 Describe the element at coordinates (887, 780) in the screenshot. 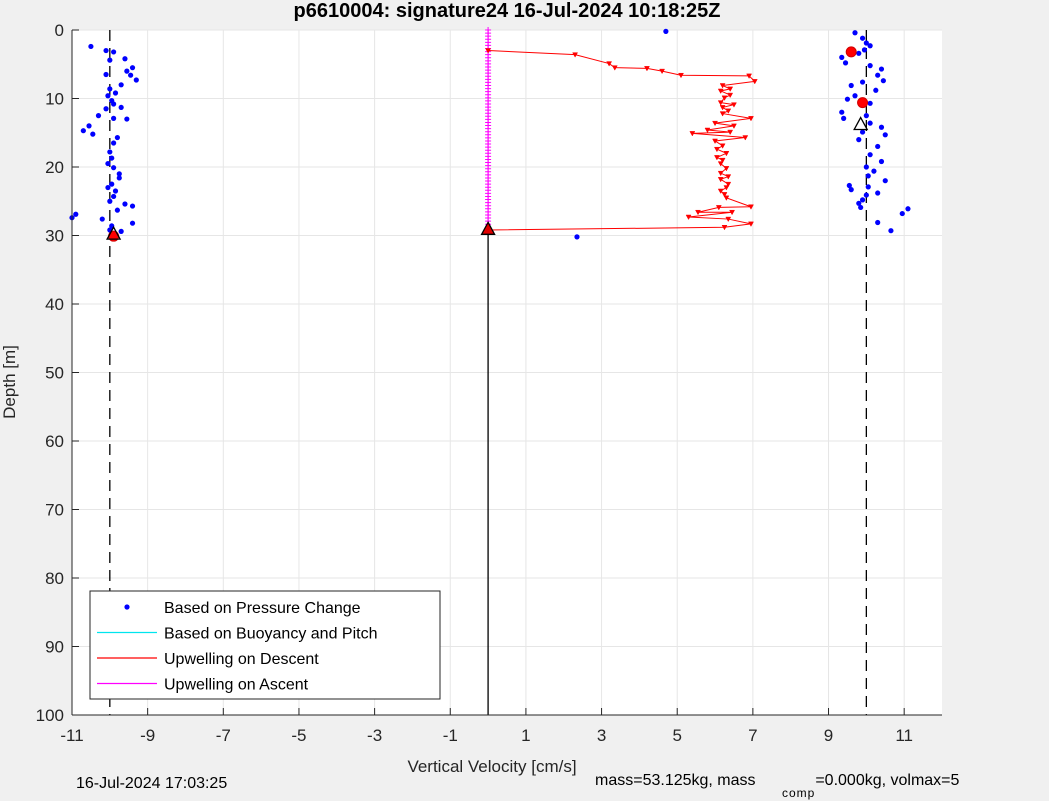

I see `footer-comp-text: =0.000kg, volmax=5` at that location.